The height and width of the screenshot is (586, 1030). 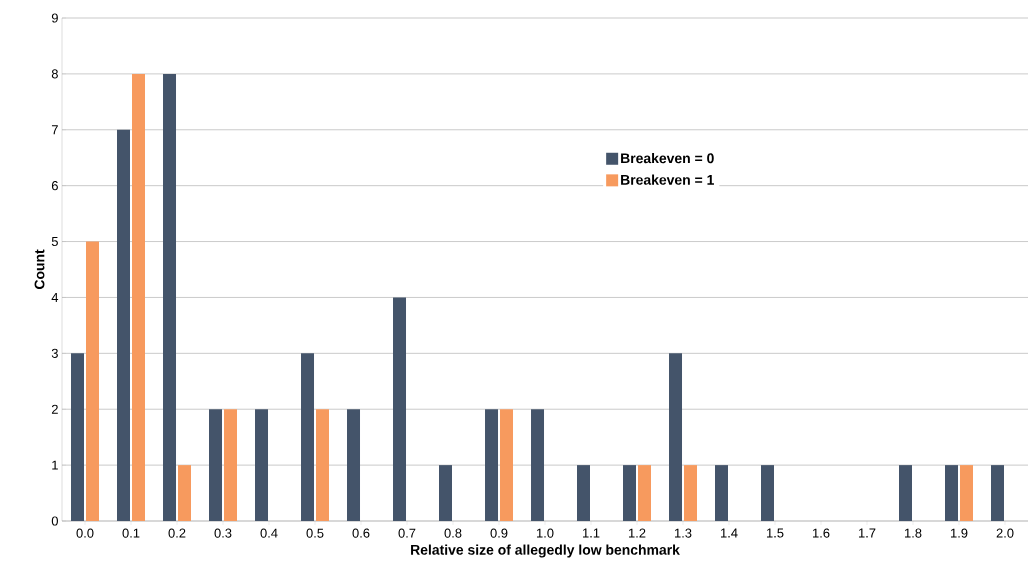 I want to click on x-tick-label: 1.2, so click(x=637, y=533).